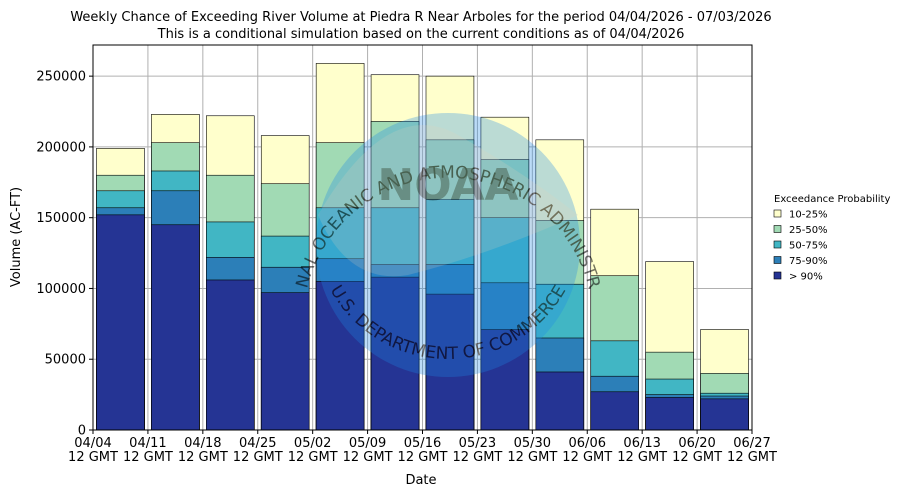  I want to click on legend-label: 25-50%, so click(808, 230).